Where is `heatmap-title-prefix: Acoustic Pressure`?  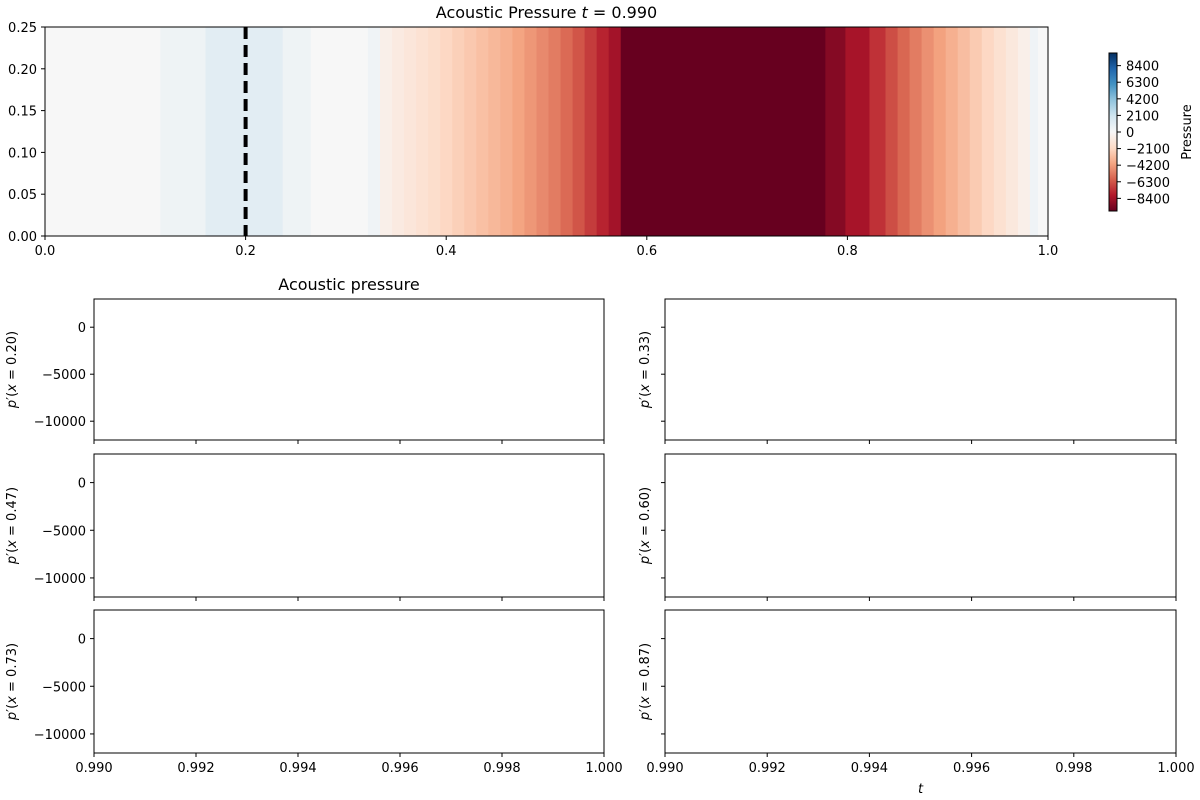 heatmap-title-prefix: Acoustic Pressure is located at coordinates (509, 12).